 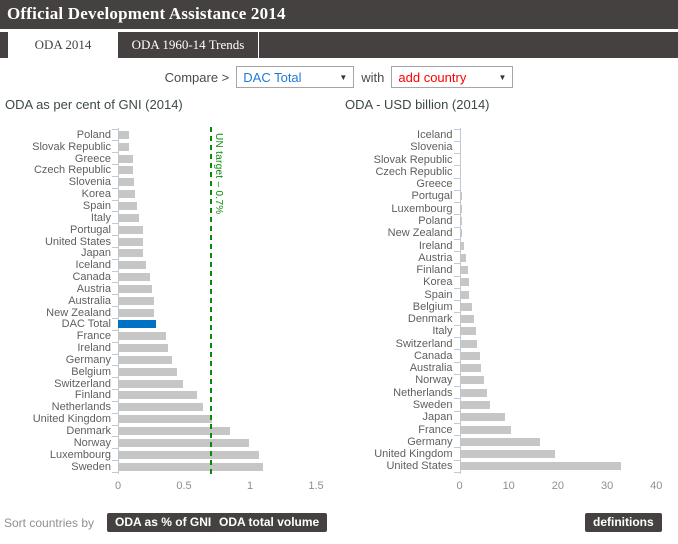 I want to click on country-label: Denmark, so click(x=88, y=431).